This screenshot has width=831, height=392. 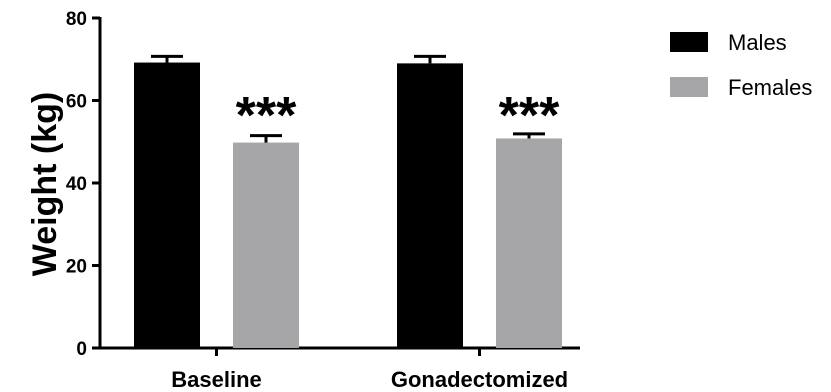 I want to click on y-tick-label: 40, so click(x=76, y=184).